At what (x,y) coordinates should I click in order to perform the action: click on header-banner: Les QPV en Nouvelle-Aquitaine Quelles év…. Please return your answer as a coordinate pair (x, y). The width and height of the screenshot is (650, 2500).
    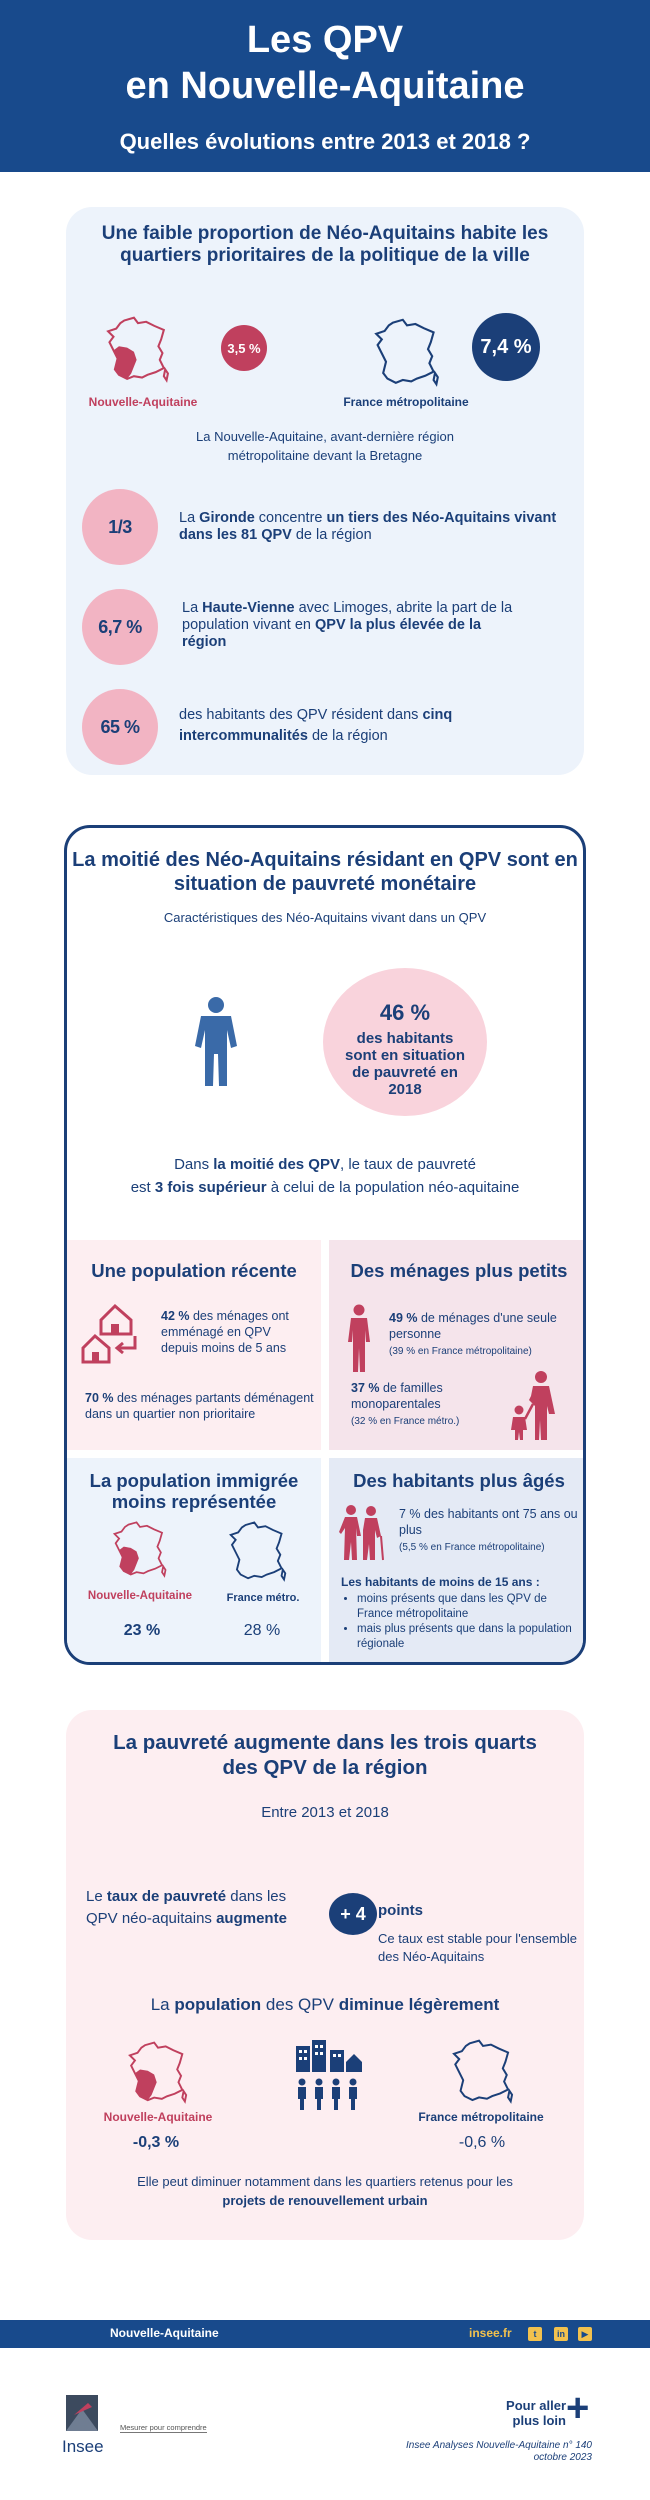
    Looking at the image, I should click on (325, 86).